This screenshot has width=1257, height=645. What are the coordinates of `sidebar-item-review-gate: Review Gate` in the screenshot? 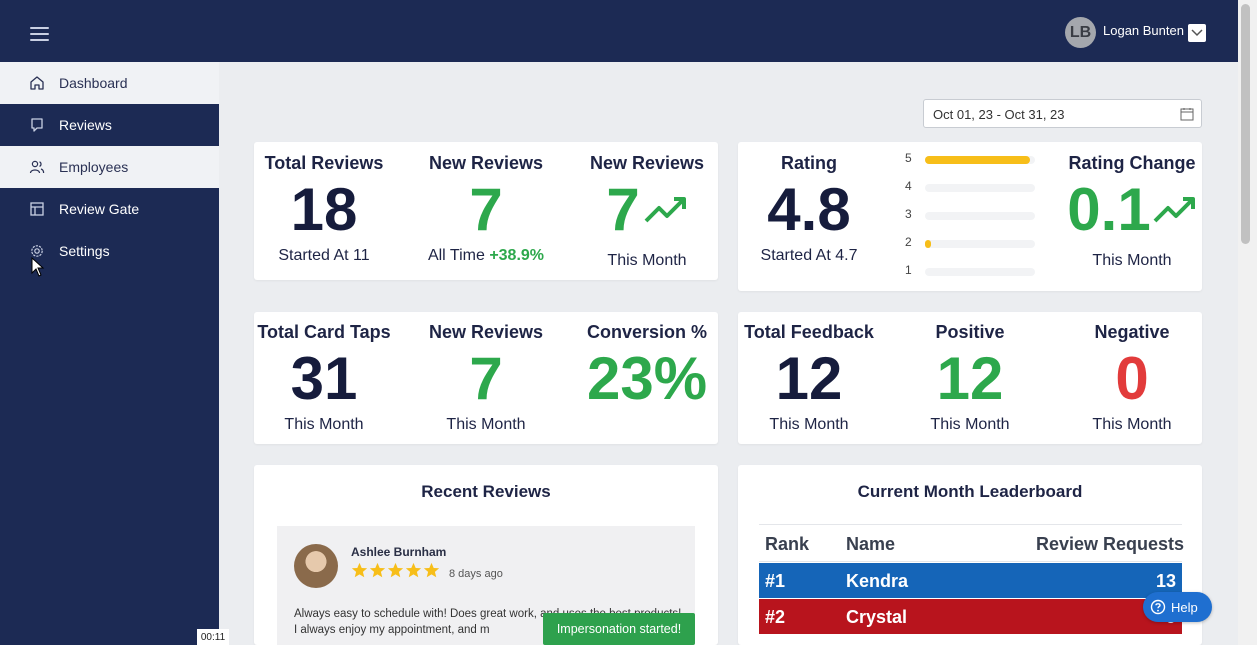 It's located at (109, 209).